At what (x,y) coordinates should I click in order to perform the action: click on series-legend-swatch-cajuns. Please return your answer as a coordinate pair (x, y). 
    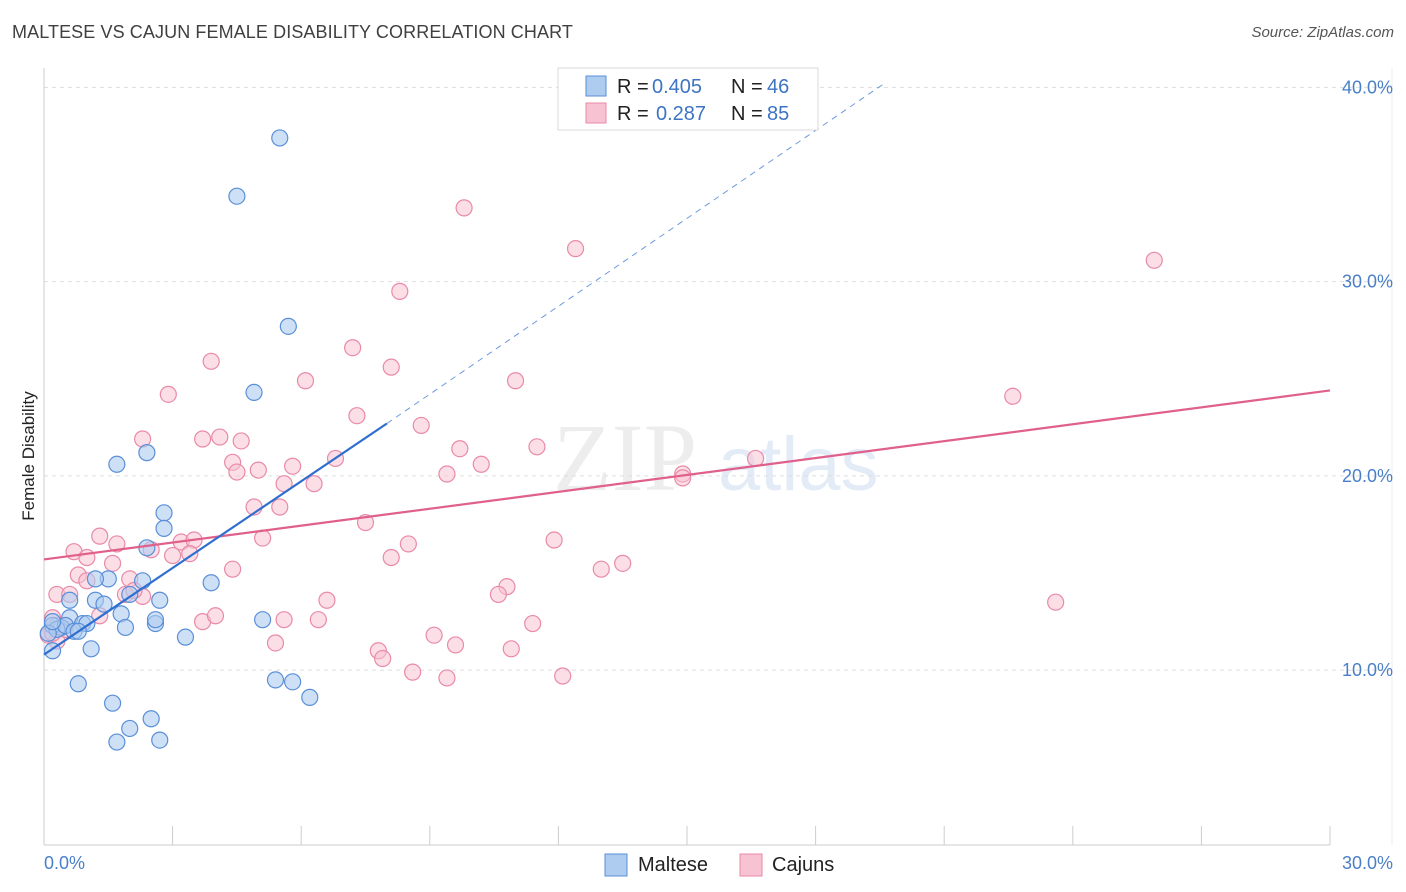
    Looking at the image, I should click on (751, 865).